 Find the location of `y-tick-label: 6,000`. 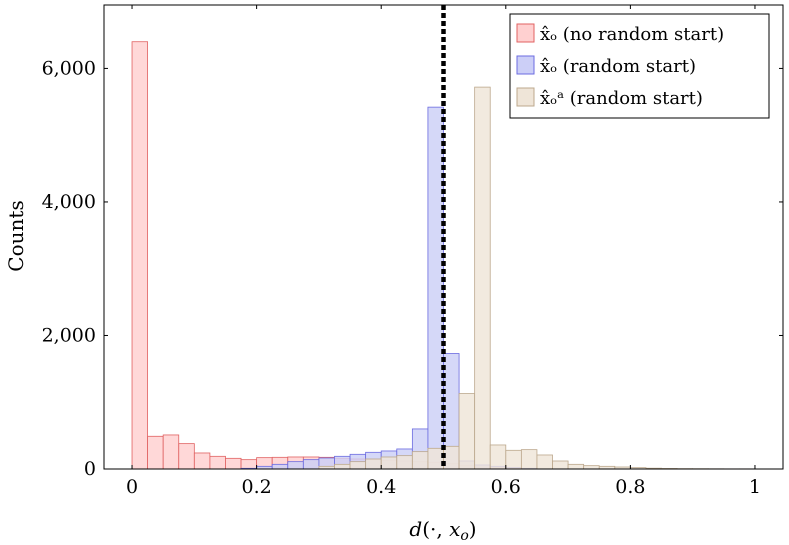

y-tick-label: 6,000 is located at coordinates (69, 68).